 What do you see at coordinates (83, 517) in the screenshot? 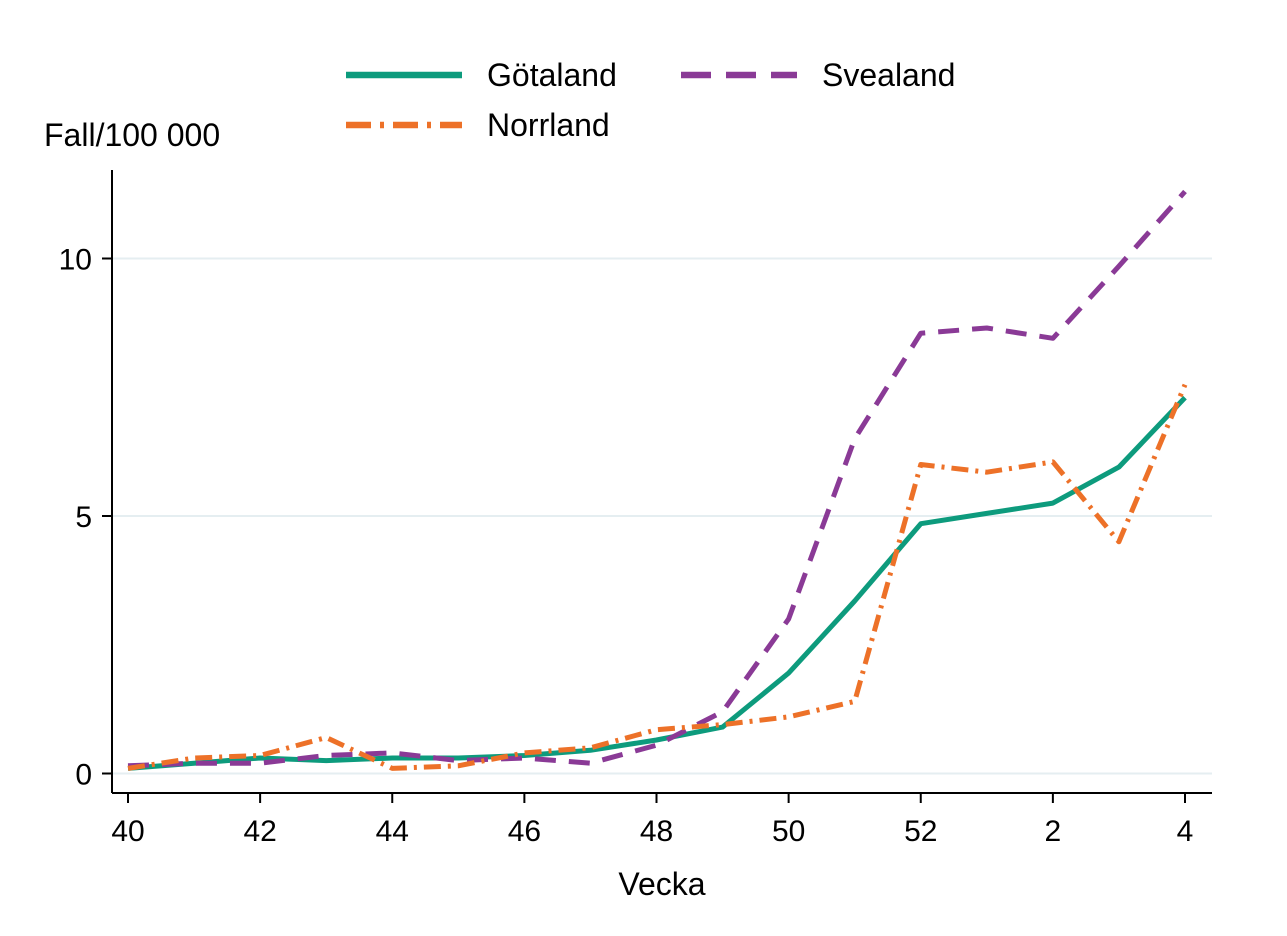
I see `y-tick-label: 5` at bounding box center [83, 517].